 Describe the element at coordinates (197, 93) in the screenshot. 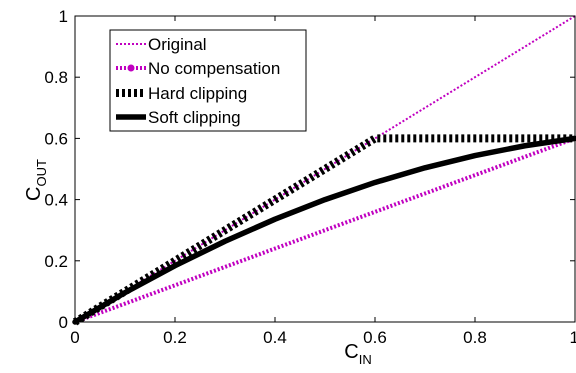

I see `legend-label-3: Hard clipping` at that location.